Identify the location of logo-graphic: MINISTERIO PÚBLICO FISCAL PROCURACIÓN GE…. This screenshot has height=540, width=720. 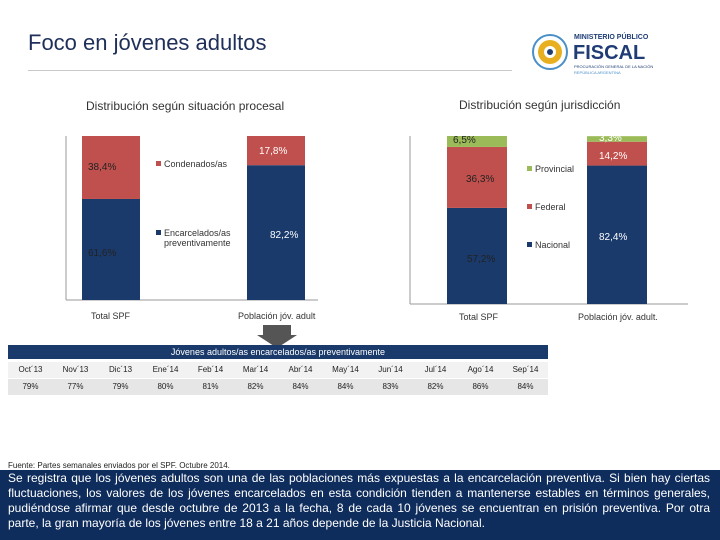
(592, 53).